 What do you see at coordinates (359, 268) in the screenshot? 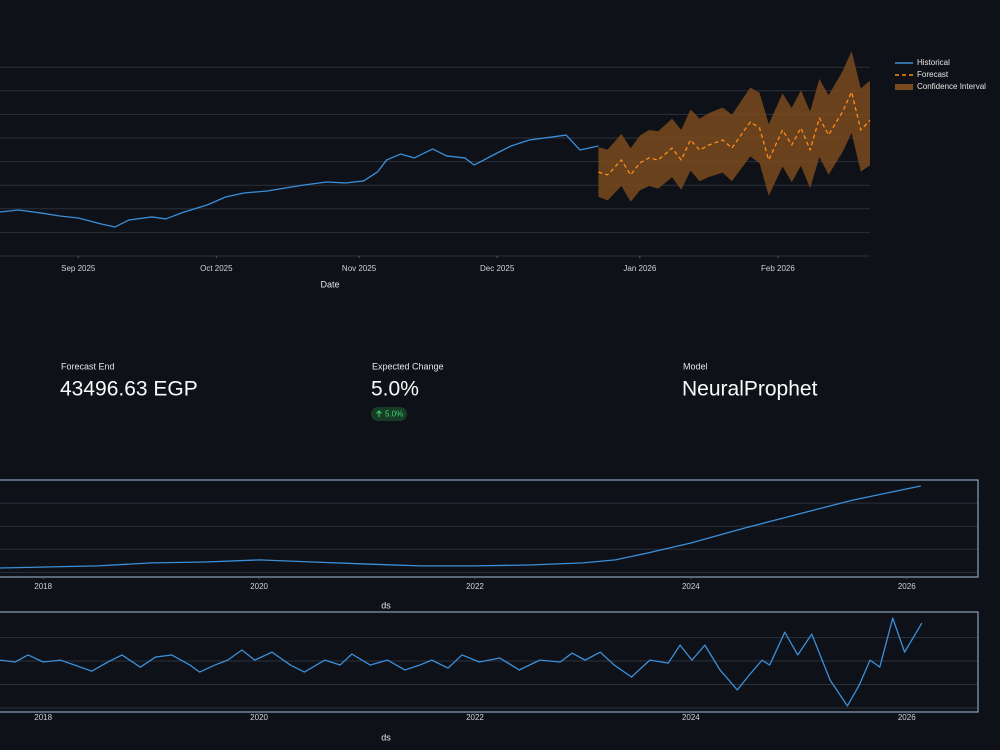
I see `x-tick-label: Nov 2025` at bounding box center [359, 268].